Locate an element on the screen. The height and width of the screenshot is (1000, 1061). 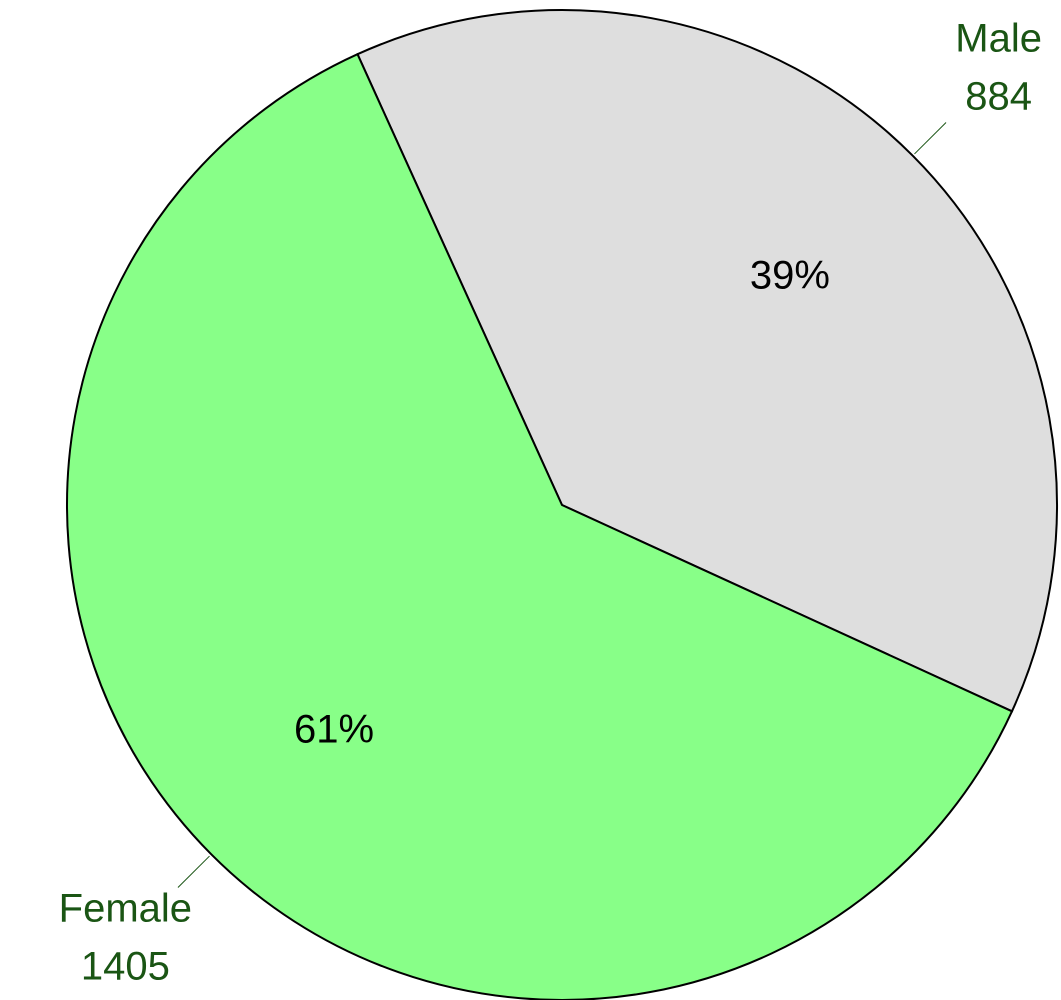
slice-value: 884 is located at coordinates (998, 97).